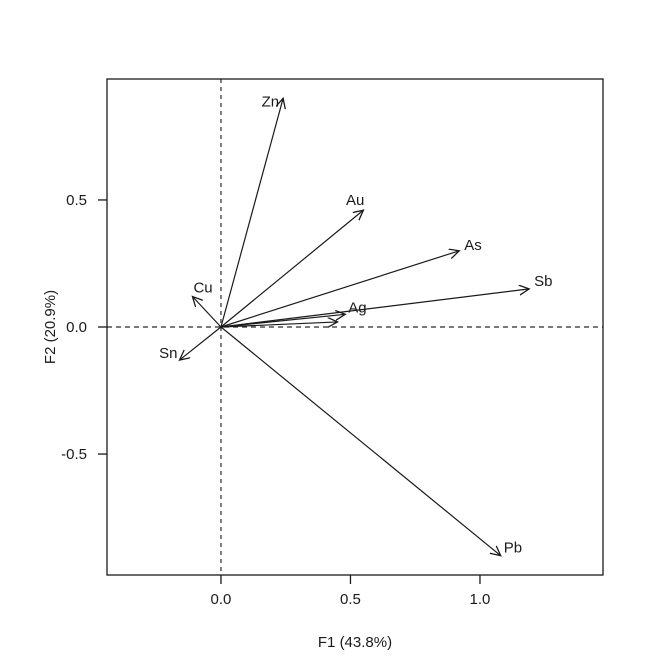 This screenshot has width=672, height=672. I want to click on loading-label-Ag: Ag, so click(357, 307).